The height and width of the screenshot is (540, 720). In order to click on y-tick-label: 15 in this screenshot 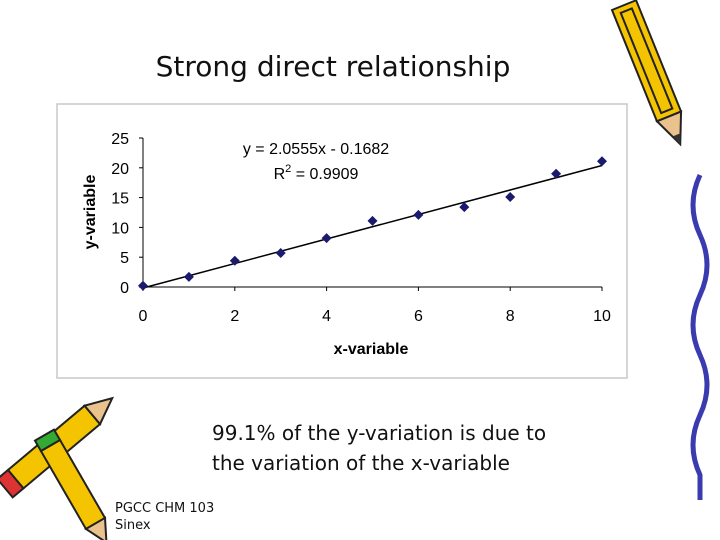, I will do `click(120, 199)`.